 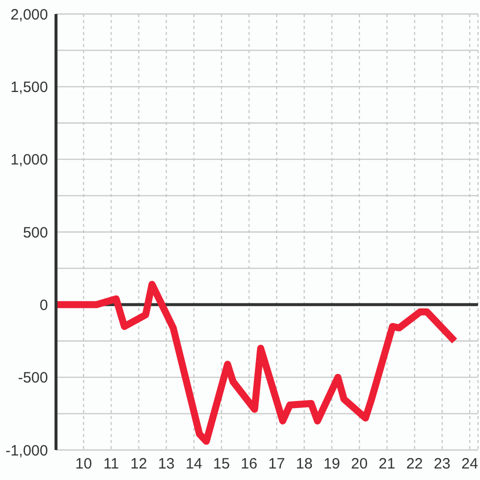 I want to click on x-tick-label: 22, so click(x=414, y=464).